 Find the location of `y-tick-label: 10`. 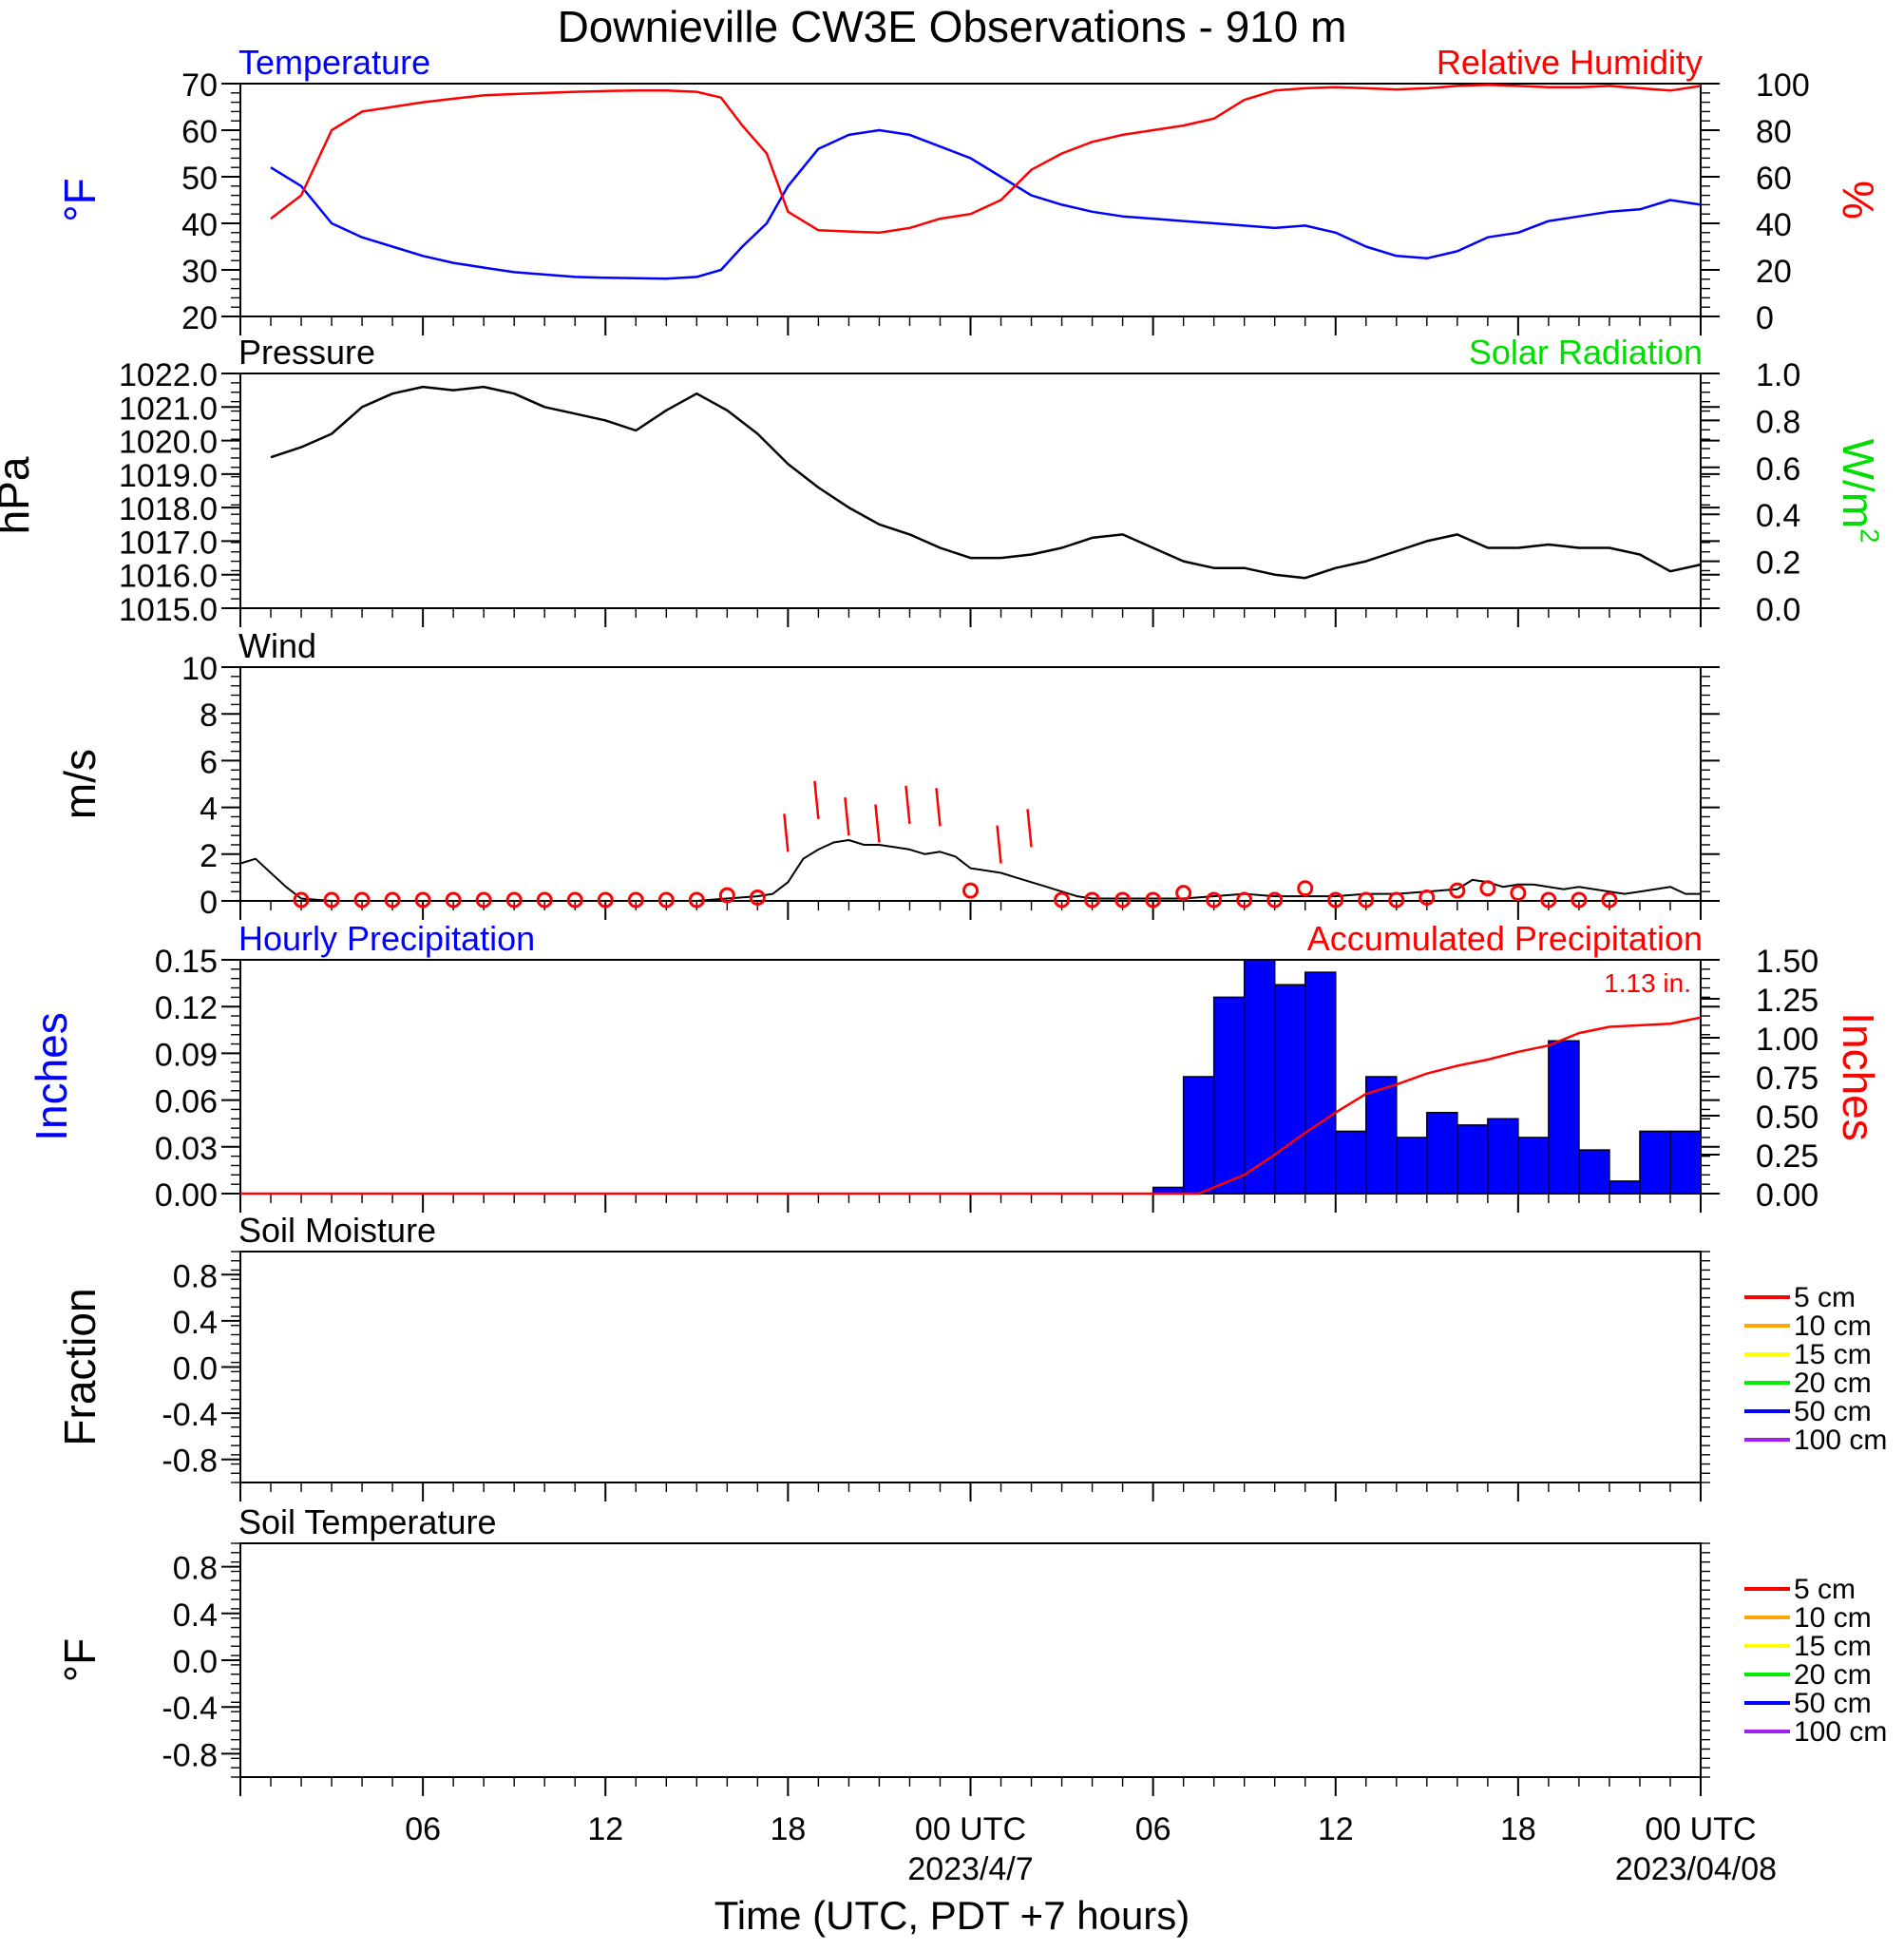

y-tick-label: 10 is located at coordinates (200, 669).